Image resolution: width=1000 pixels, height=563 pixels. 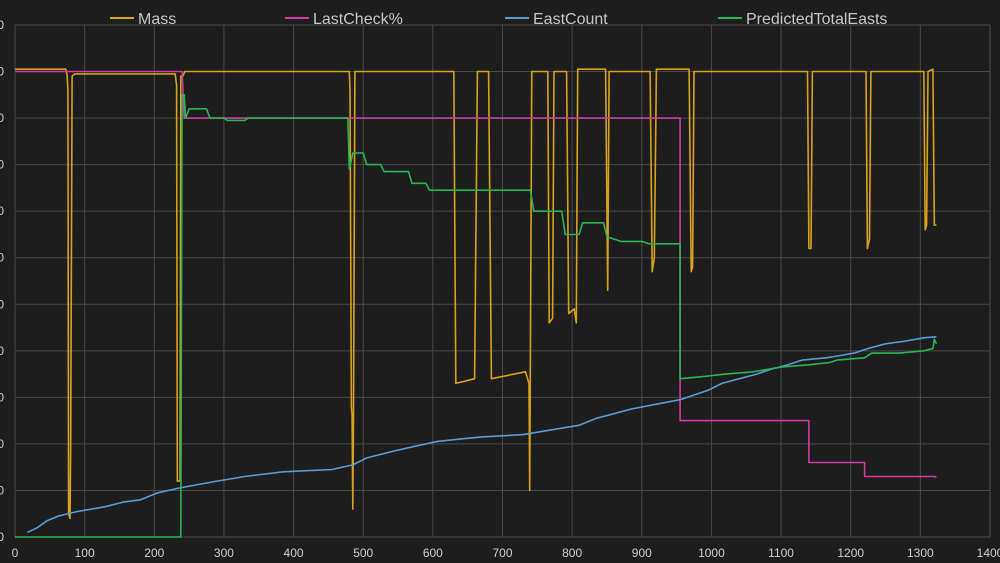 I want to click on x-tick-label: 600, so click(x=433, y=553).